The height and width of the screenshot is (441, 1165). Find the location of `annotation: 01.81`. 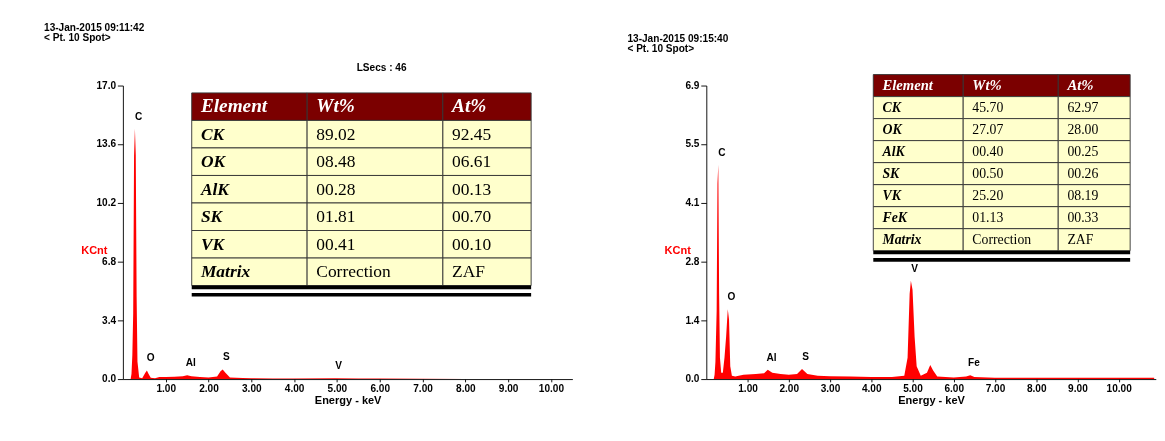

annotation: 01.81 is located at coordinates (336, 216).